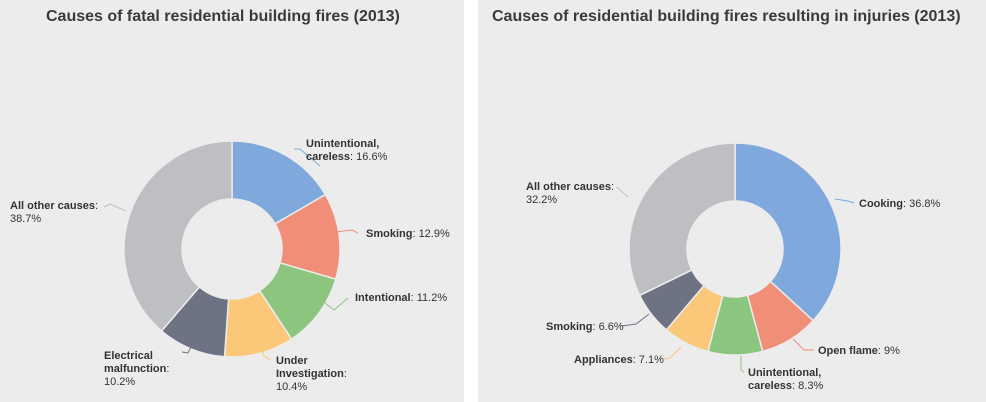  Describe the element at coordinates (401, 298) in the screenshot. I see `slice-label-intentional: Intentional: 11.2%` at that location.